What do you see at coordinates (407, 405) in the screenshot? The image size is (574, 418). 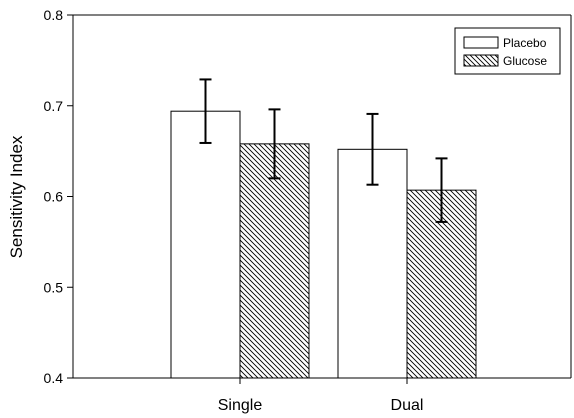 I see `x-tick-label-dual: Dual` at bounding box center [407, 405].